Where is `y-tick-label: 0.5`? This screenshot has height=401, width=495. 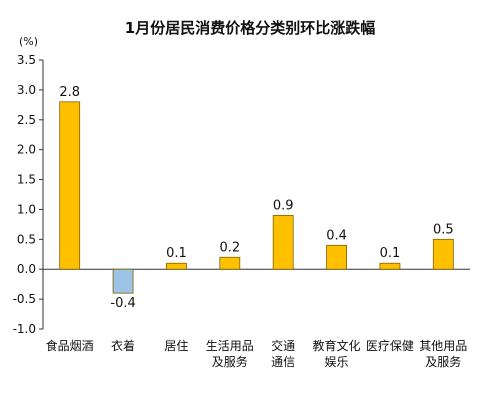 y-tick-label: 0.5 is located at coordinates (26, 239).